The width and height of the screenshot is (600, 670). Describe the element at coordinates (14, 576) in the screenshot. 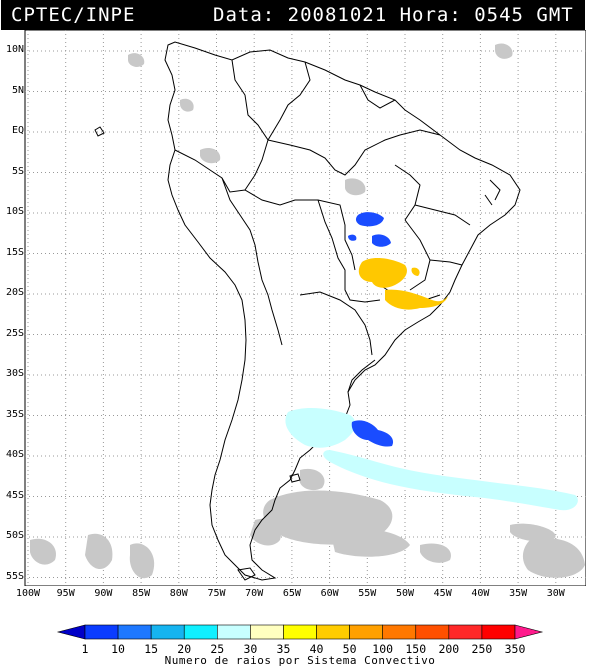

I see `lat-label: 55S` at that location.